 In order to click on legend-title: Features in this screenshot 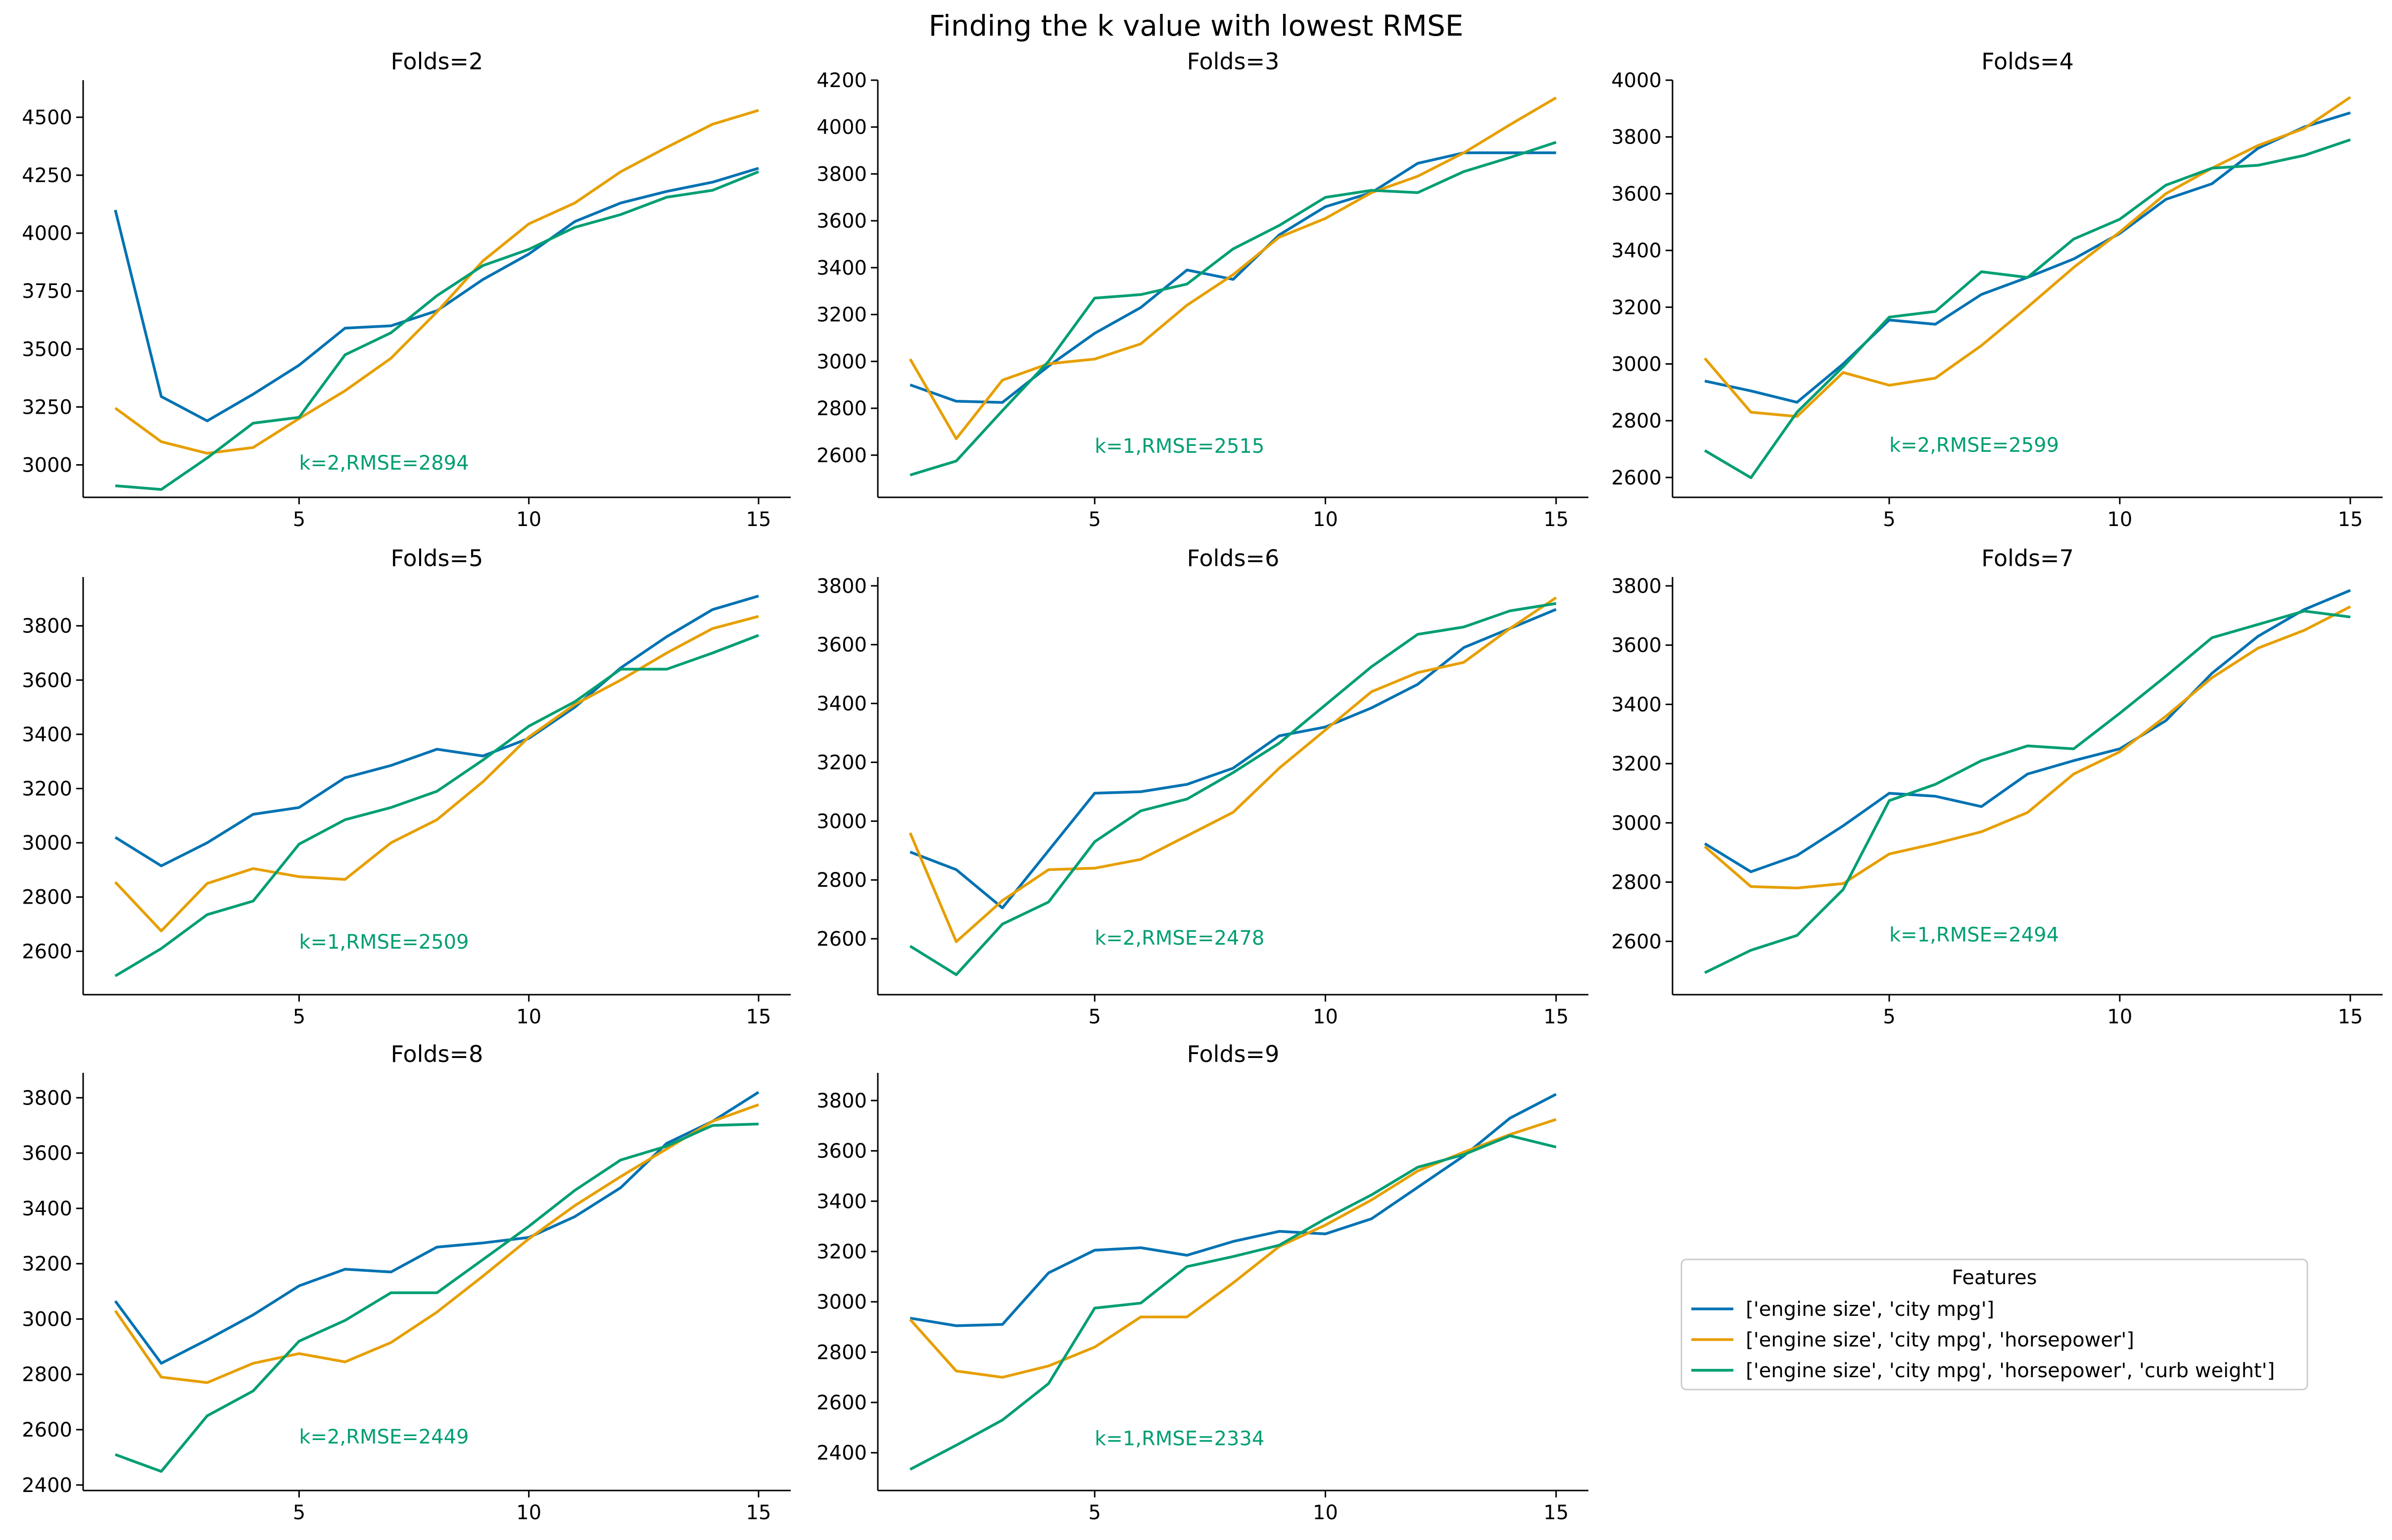, I will do `click(1995, 1277)`.